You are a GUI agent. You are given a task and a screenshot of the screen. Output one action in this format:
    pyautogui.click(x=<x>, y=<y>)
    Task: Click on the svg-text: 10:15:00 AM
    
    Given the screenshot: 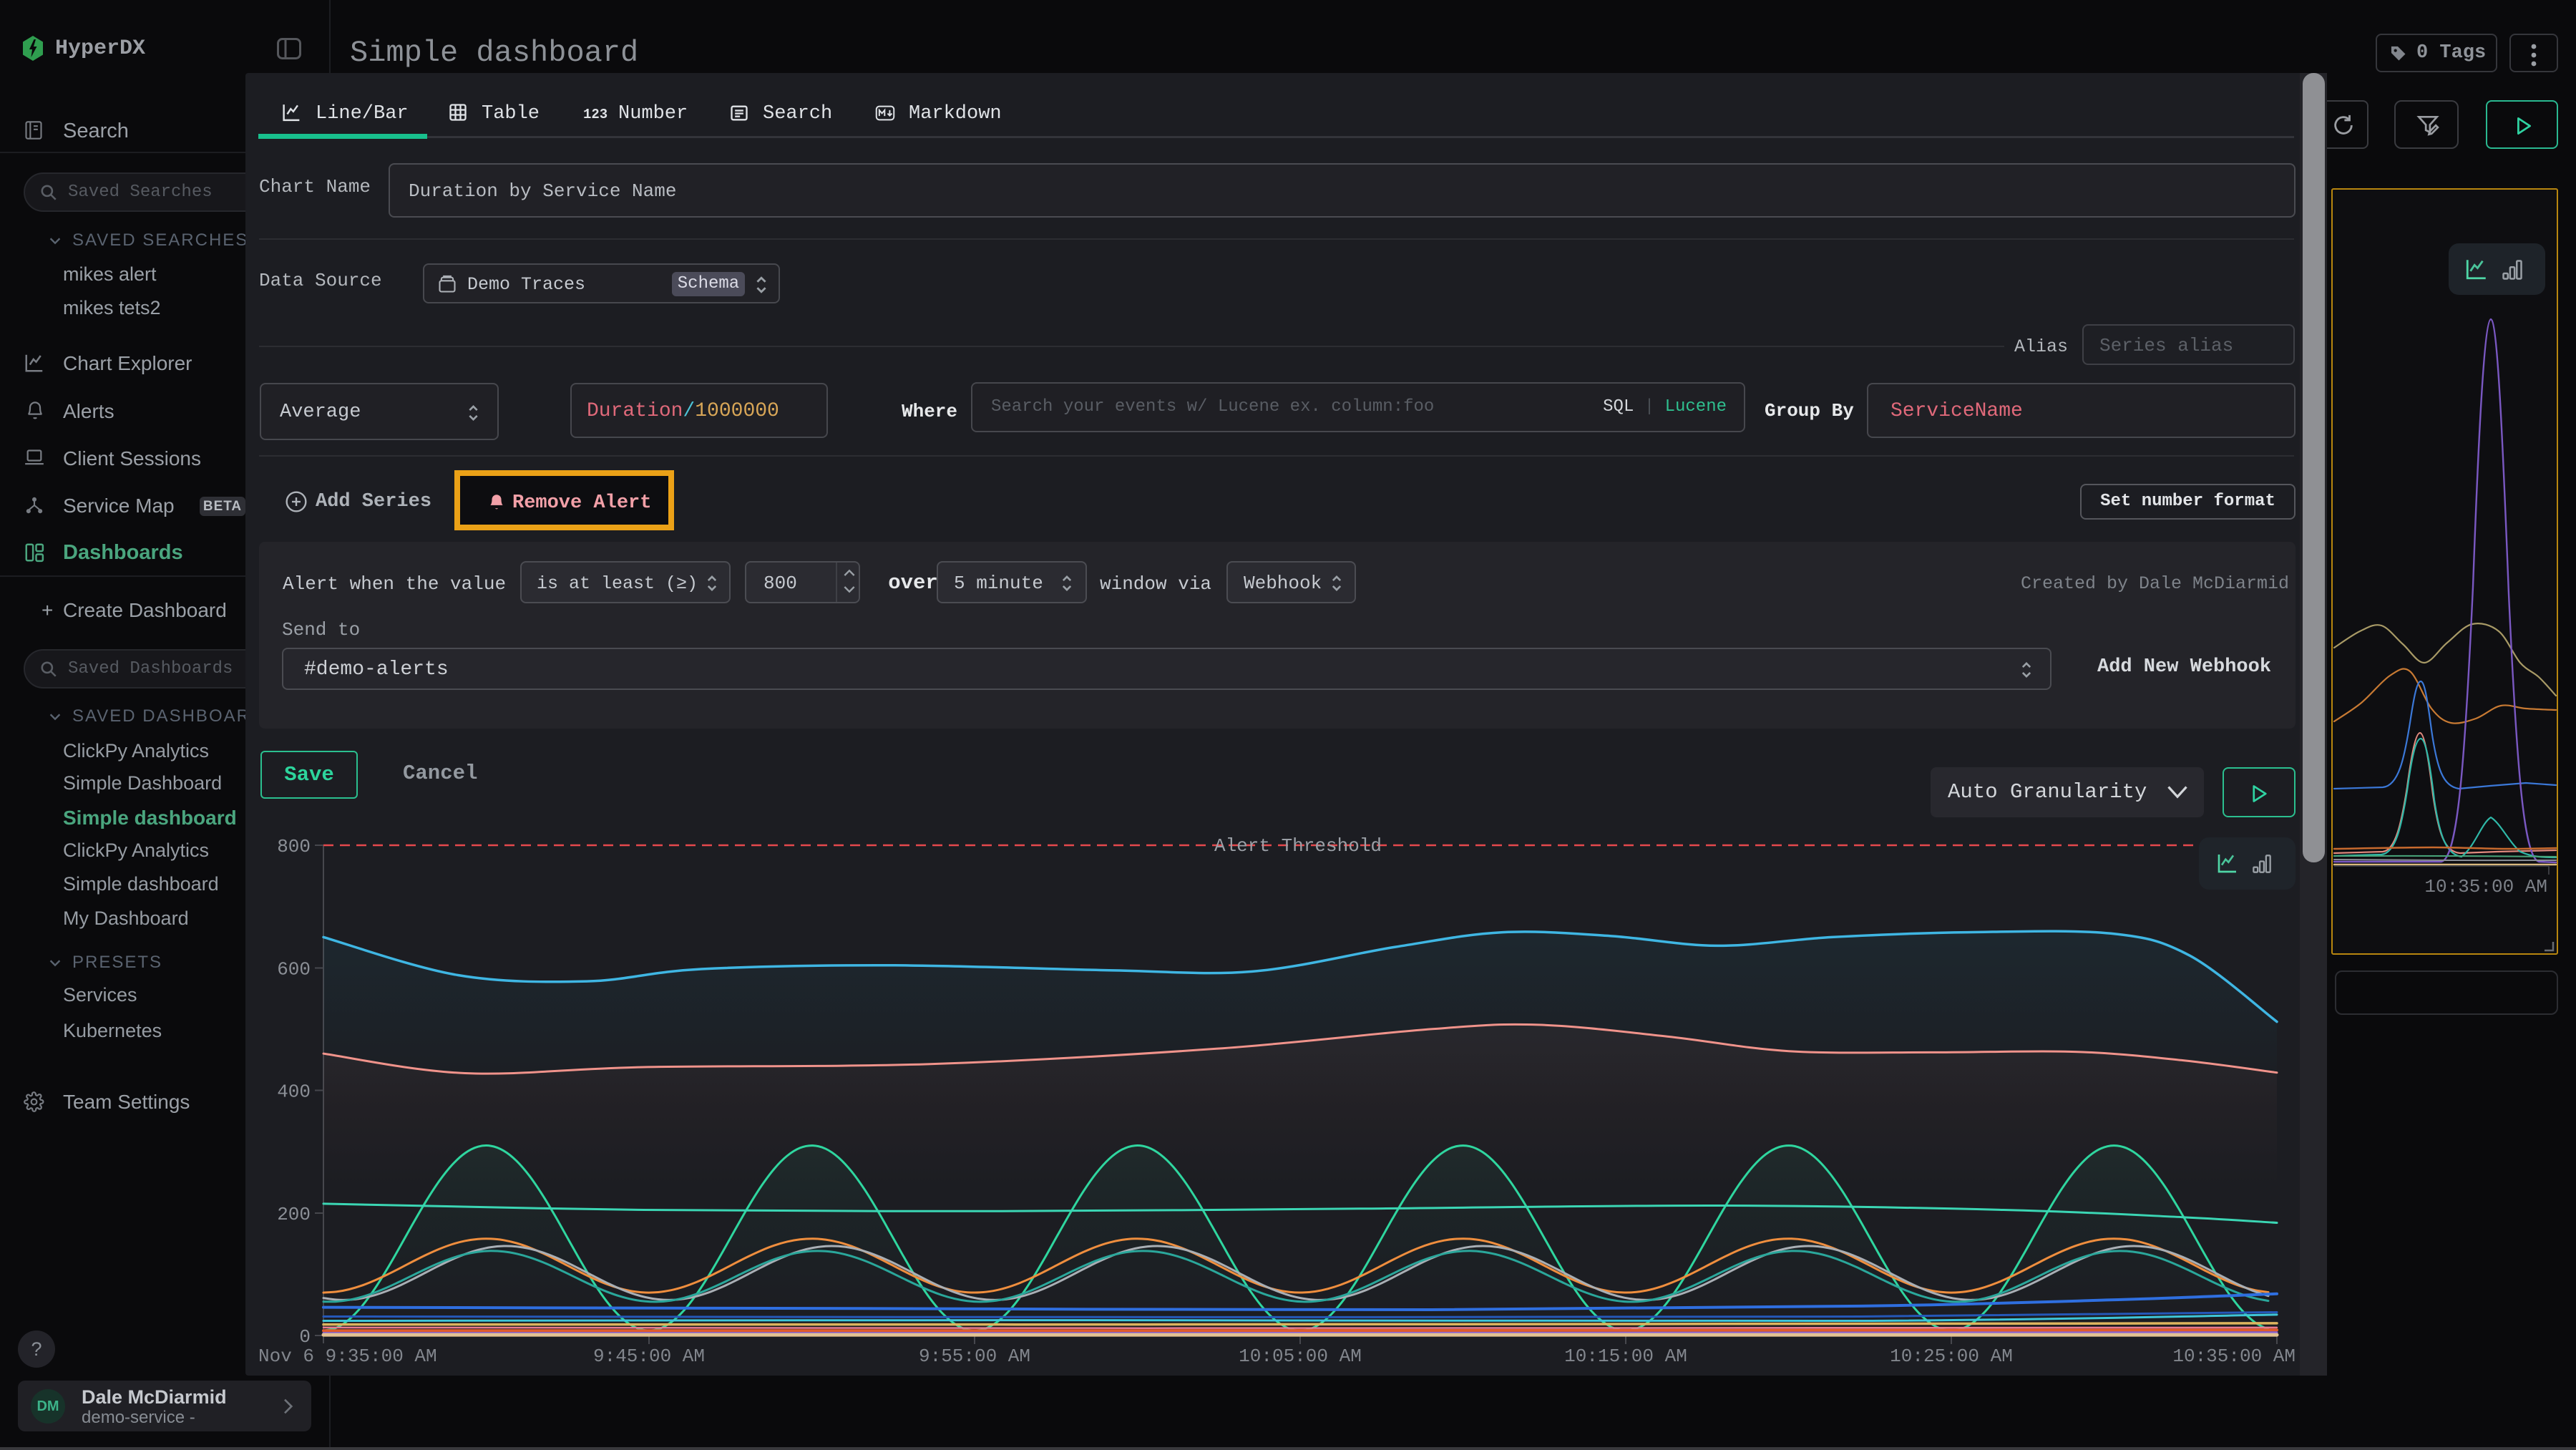 What is the action you would take?
    pyautogui.click(x=1625, y=1356)
    